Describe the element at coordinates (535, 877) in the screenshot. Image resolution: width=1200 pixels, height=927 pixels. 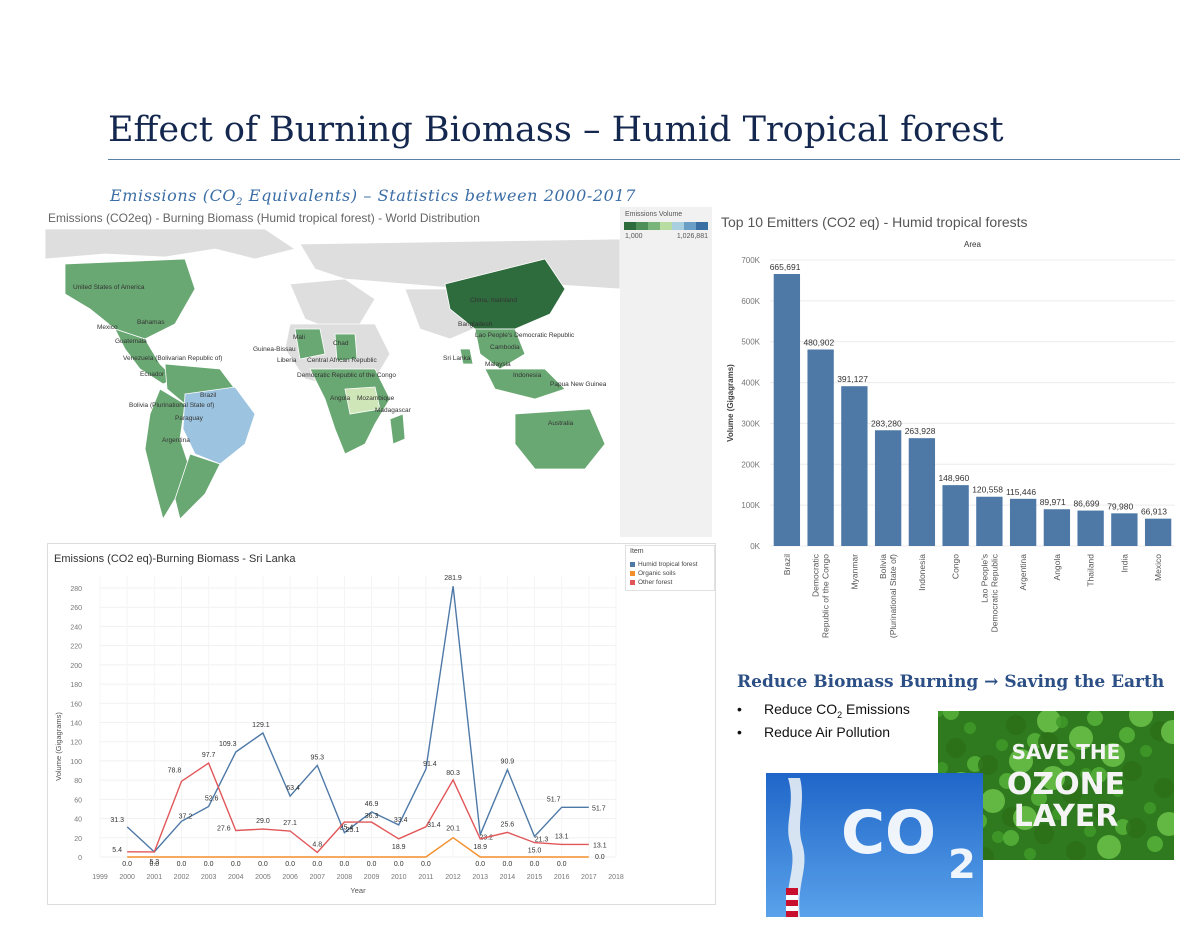
I see `line-x-tick-label: 2015` at that location.